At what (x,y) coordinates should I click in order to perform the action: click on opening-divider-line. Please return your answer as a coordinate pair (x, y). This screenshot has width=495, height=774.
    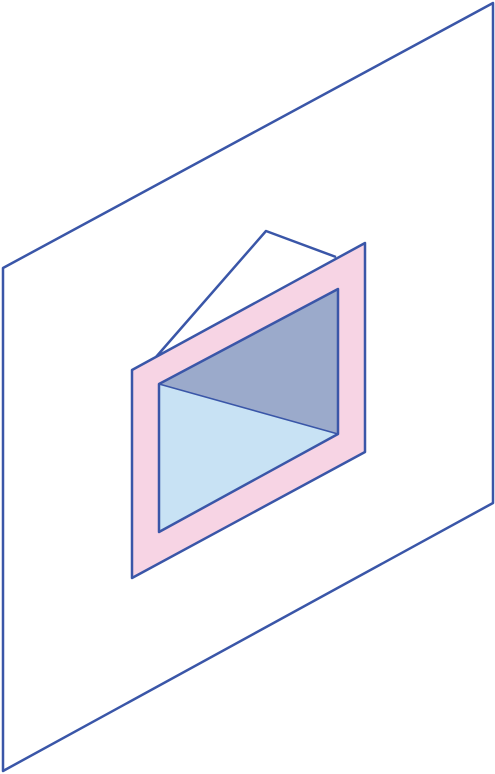
    Looking at the image, I should click on (248, 409).